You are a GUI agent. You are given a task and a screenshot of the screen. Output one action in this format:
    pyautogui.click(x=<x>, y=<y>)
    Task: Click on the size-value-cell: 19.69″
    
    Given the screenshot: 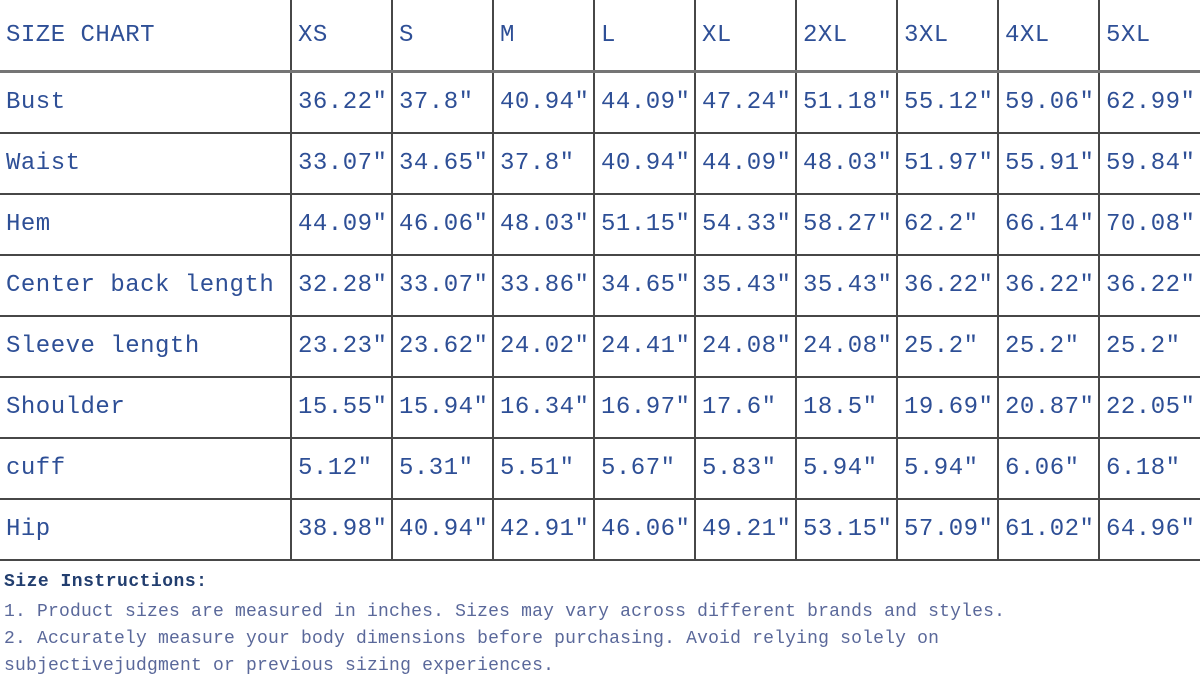 What is the action you would take?
    pyautogui.click(x=947, y=407)
    